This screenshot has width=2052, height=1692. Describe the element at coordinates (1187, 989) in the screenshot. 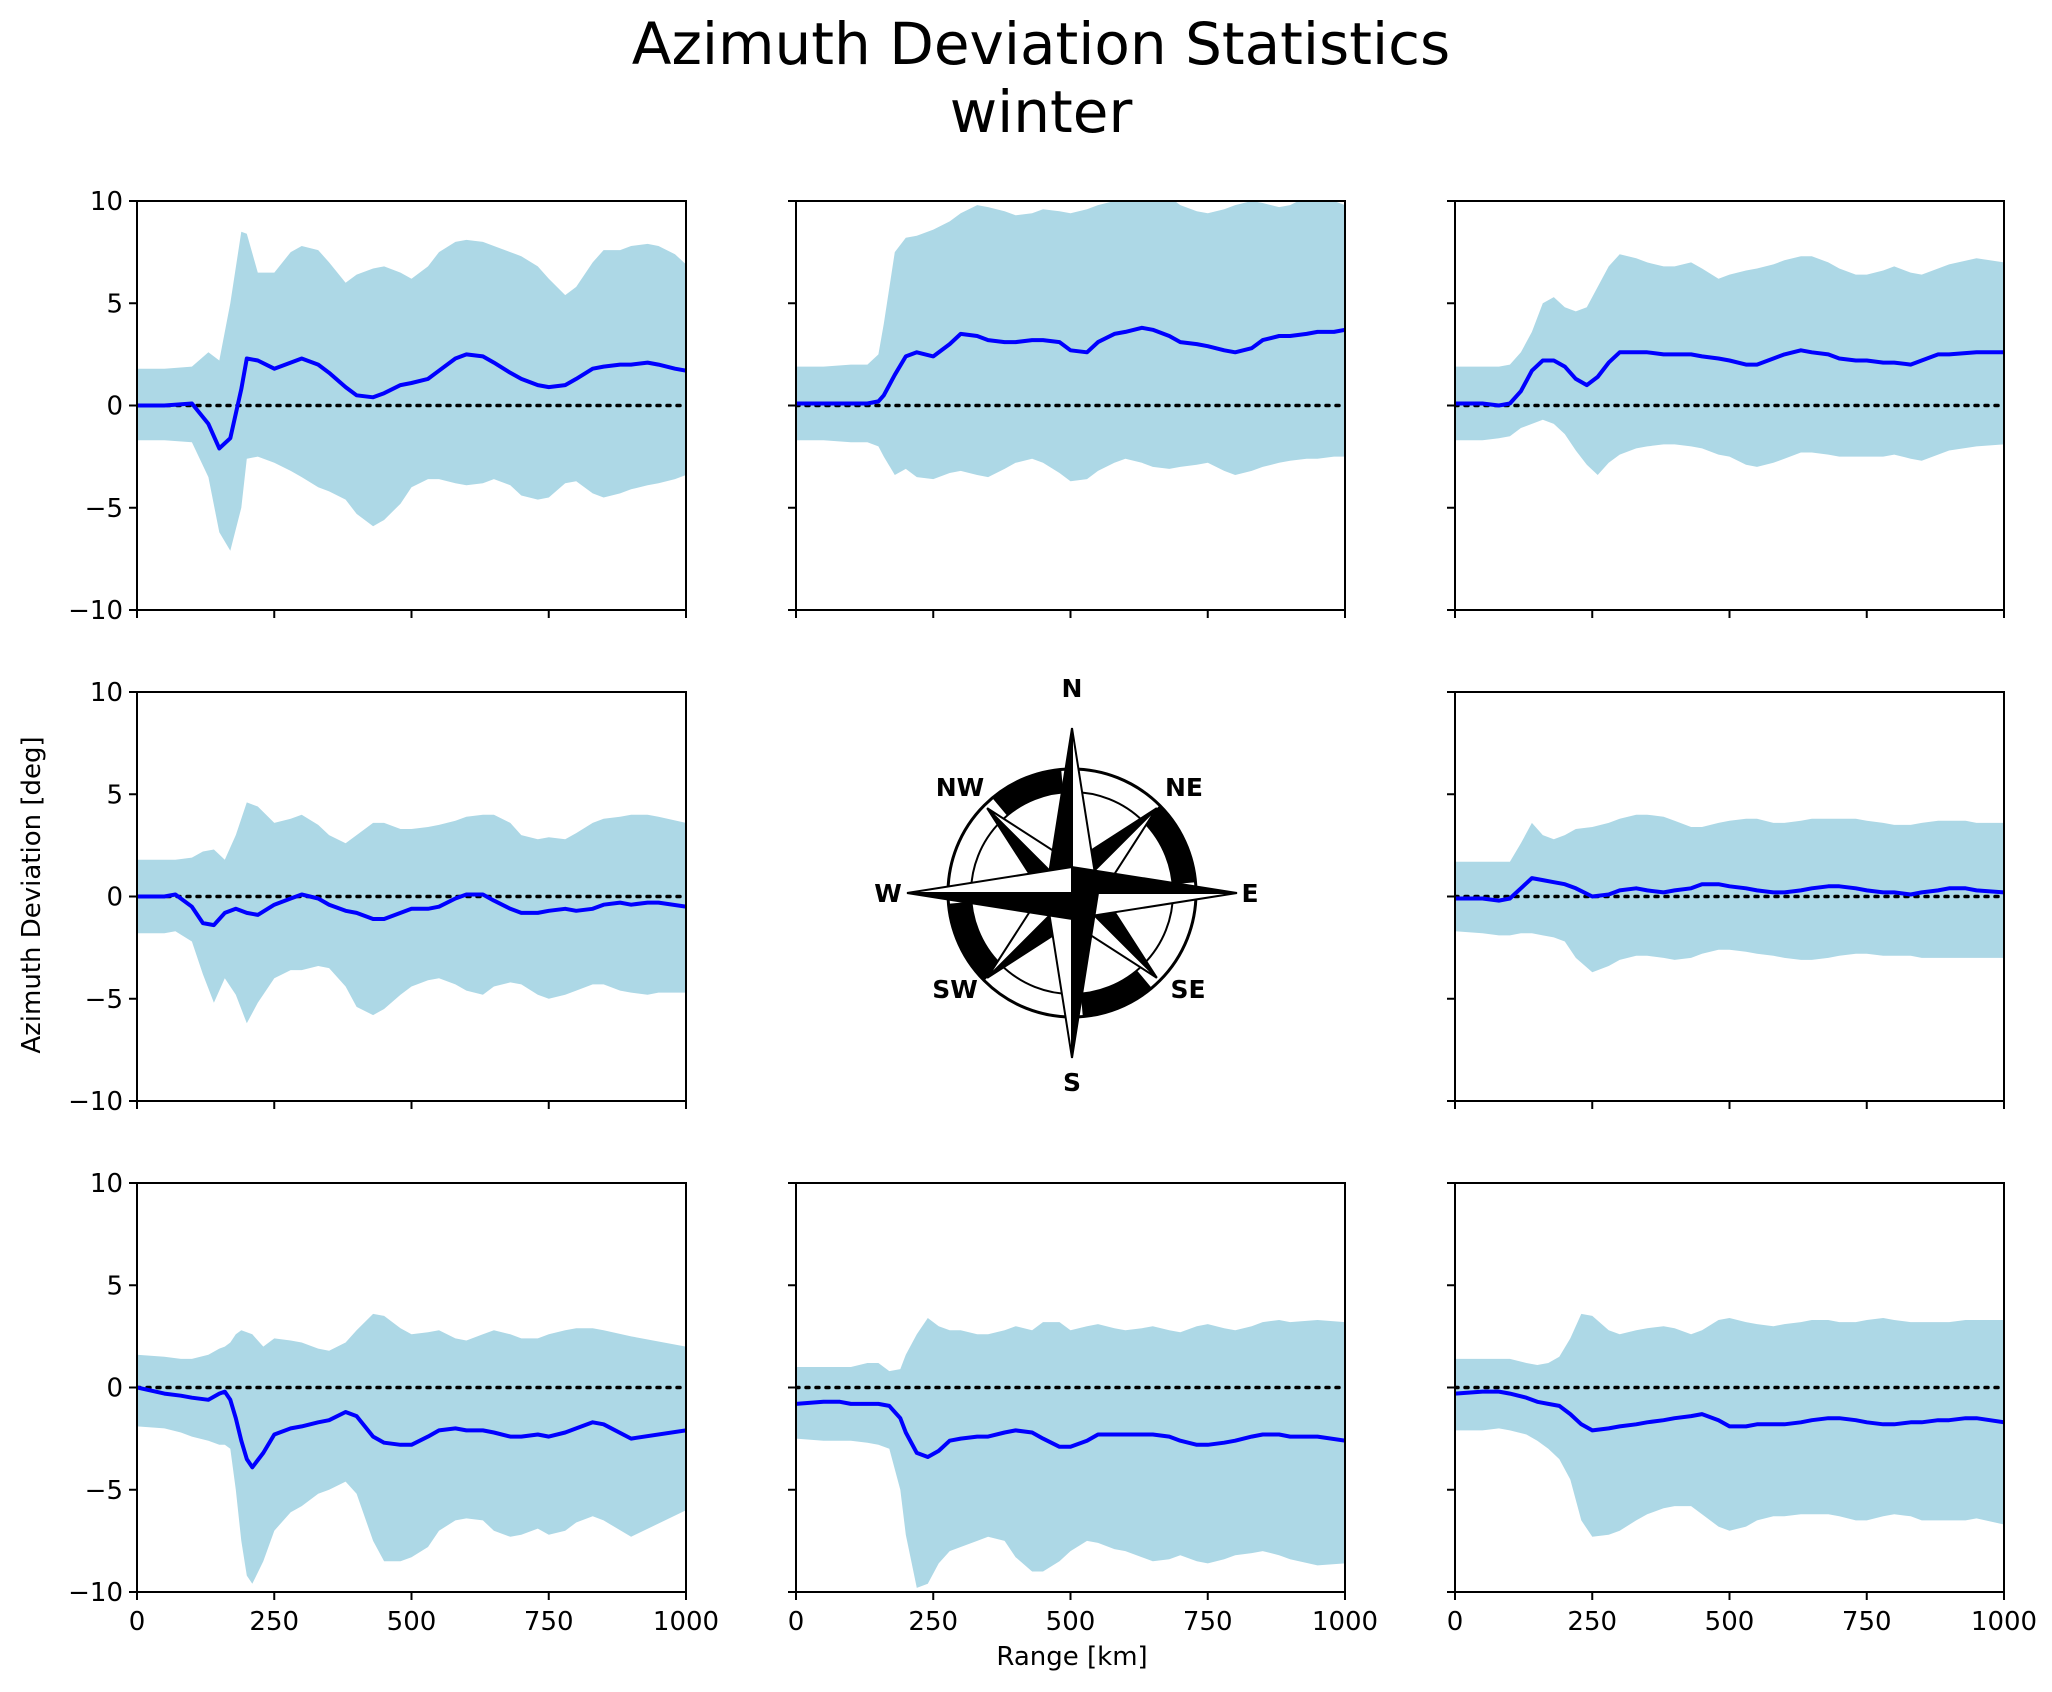

I see `compass-label-se: SE` at that location.